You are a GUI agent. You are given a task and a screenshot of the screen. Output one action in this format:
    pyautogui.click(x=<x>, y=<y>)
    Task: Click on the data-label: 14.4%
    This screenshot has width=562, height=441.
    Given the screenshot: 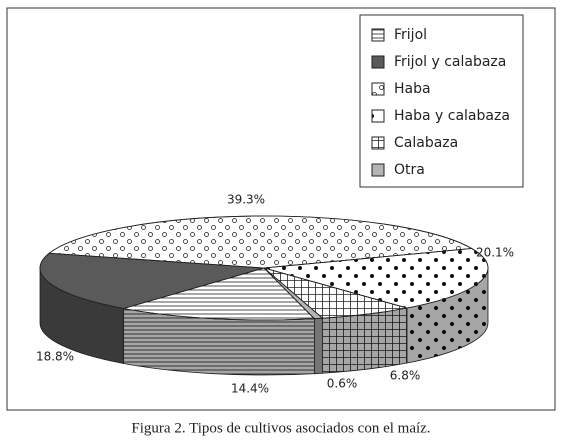 What is the action you would take?
    pyautogui.click(x=250, y=389)
    